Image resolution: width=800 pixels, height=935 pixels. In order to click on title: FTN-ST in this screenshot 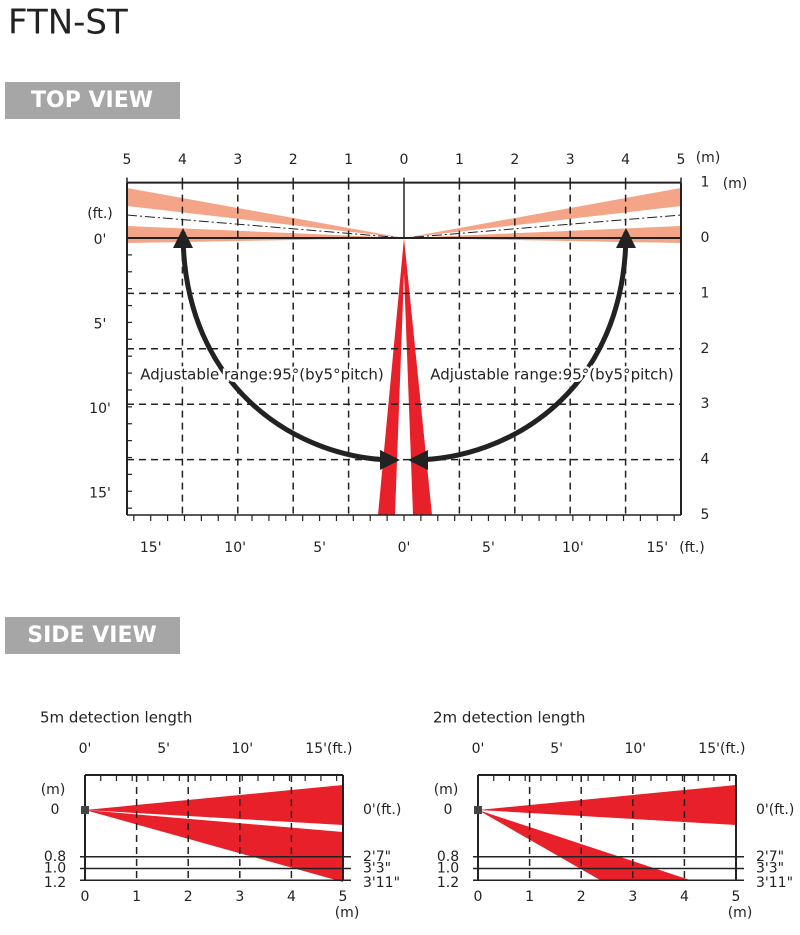, I will do `click(68, 23)`.